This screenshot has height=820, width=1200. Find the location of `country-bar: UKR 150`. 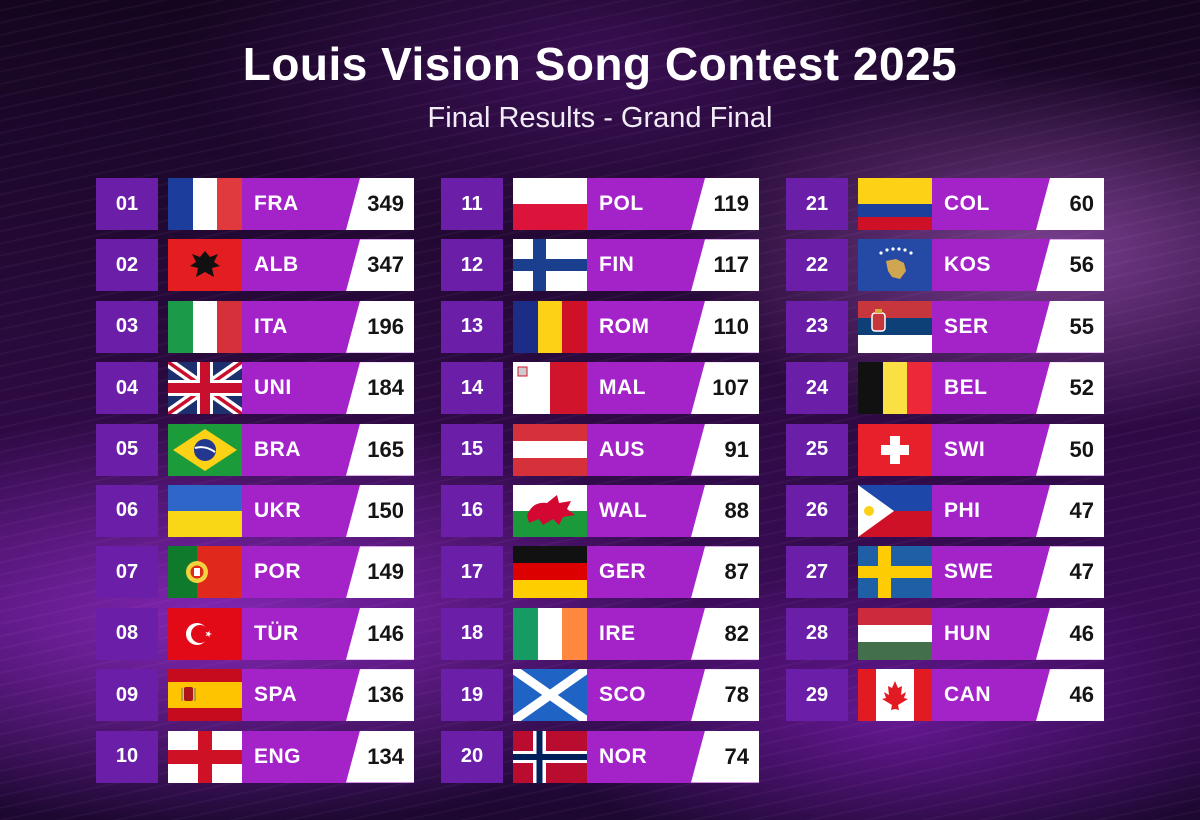

country-bar: UKR 150 is located at coordinates (291, 510).